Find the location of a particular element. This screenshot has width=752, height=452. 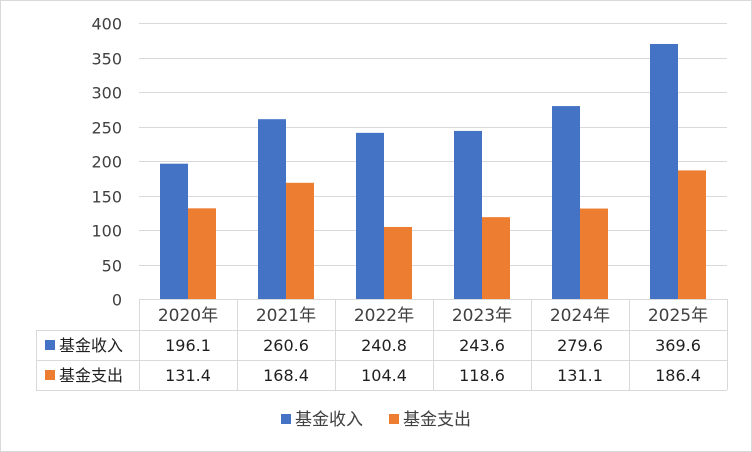

x-tick-label: 2024年 is located at coordinates (580, 316).